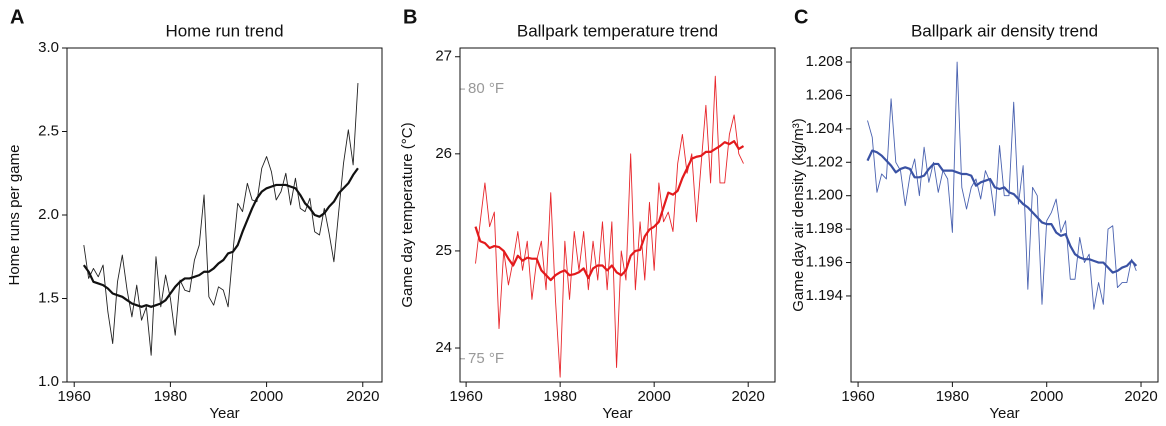 This screenshot has width=1166, height=426. I want to click on y-tick-label: 1.194, so click(824, 295).